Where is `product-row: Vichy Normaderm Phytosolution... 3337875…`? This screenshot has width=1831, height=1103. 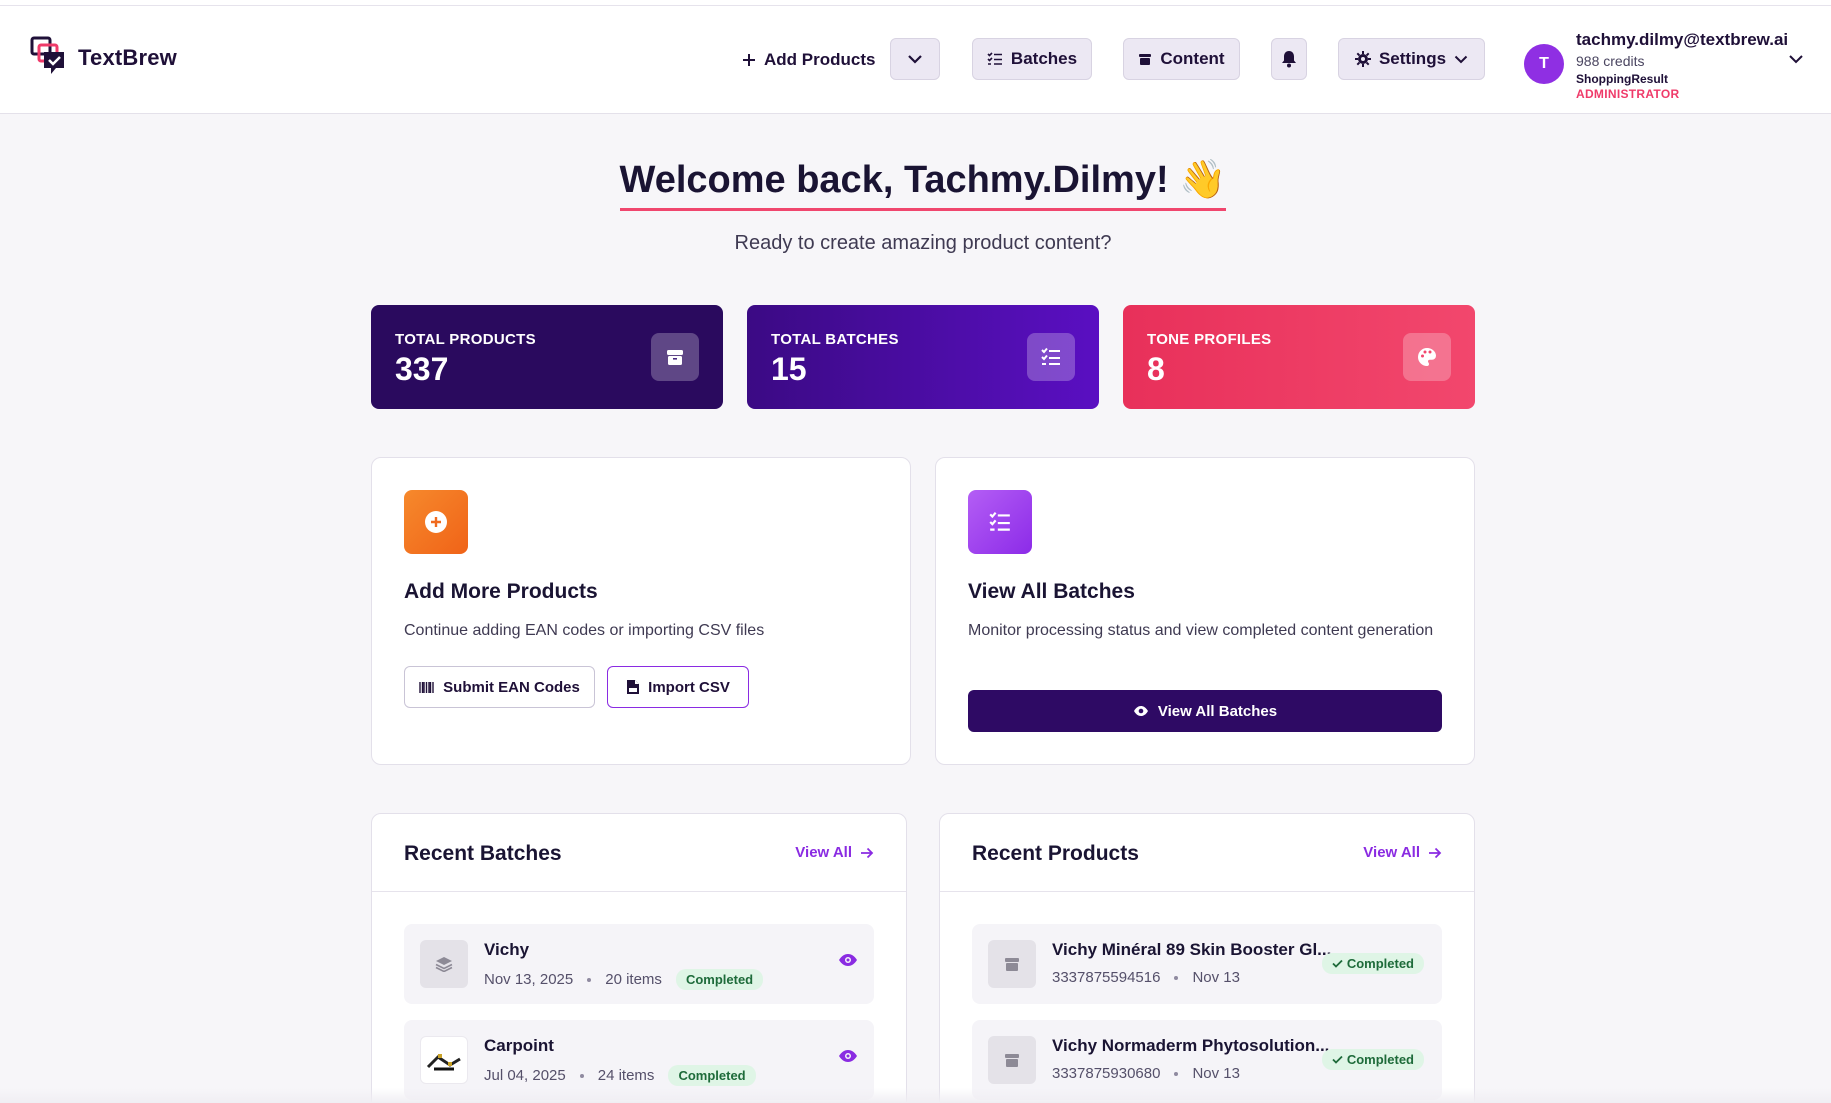 product-row: Vichy Normaderm Phytosolution... 3337875… is located at coordinates (1207, 1060).